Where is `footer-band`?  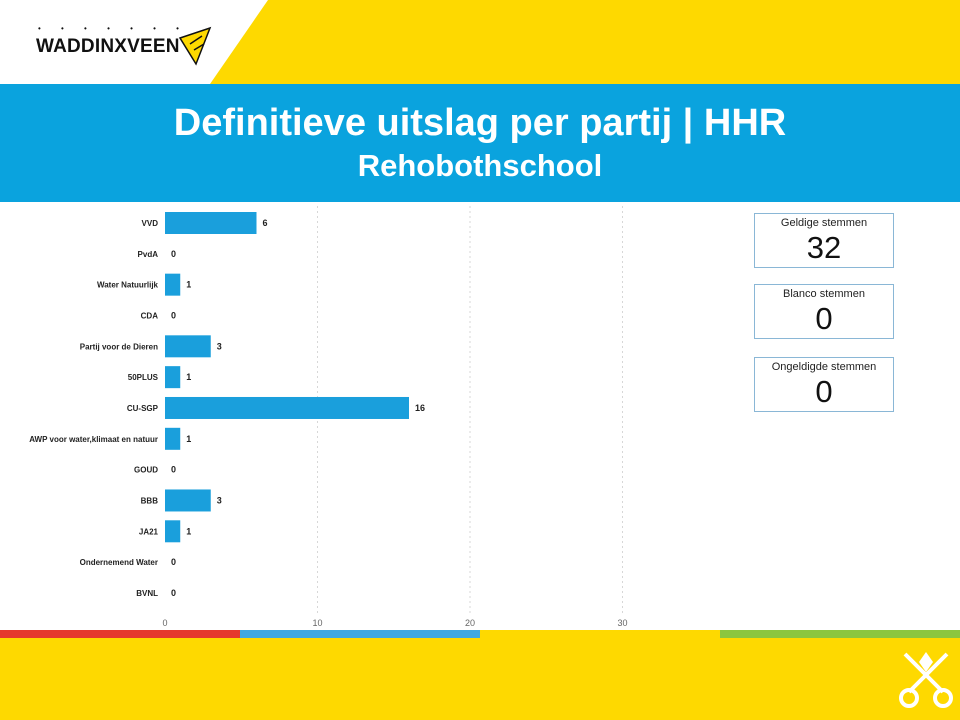 footer-band is located at coordinates (480, 679).